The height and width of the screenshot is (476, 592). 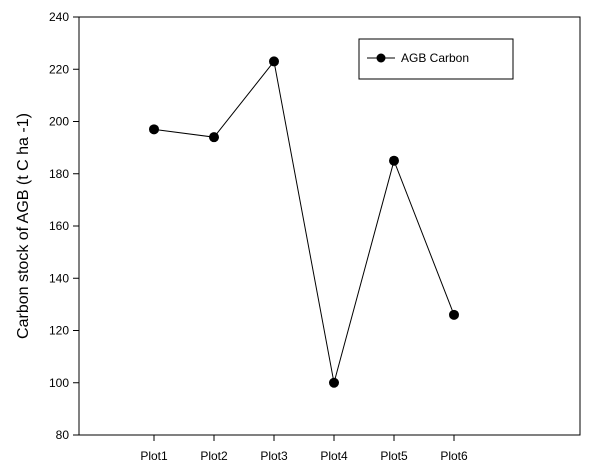 I want to click on x-axis-ticks: Plot1 Plot2 Plot3 Plot4 Plot5 Plot6, so click(x=304, y=449).